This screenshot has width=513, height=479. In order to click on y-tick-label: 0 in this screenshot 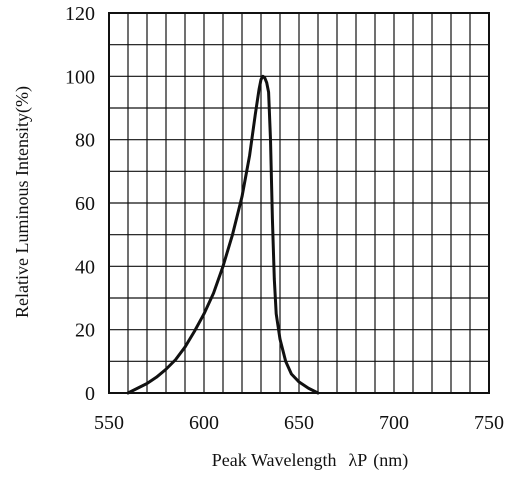, I will do `click(90, 394)`.